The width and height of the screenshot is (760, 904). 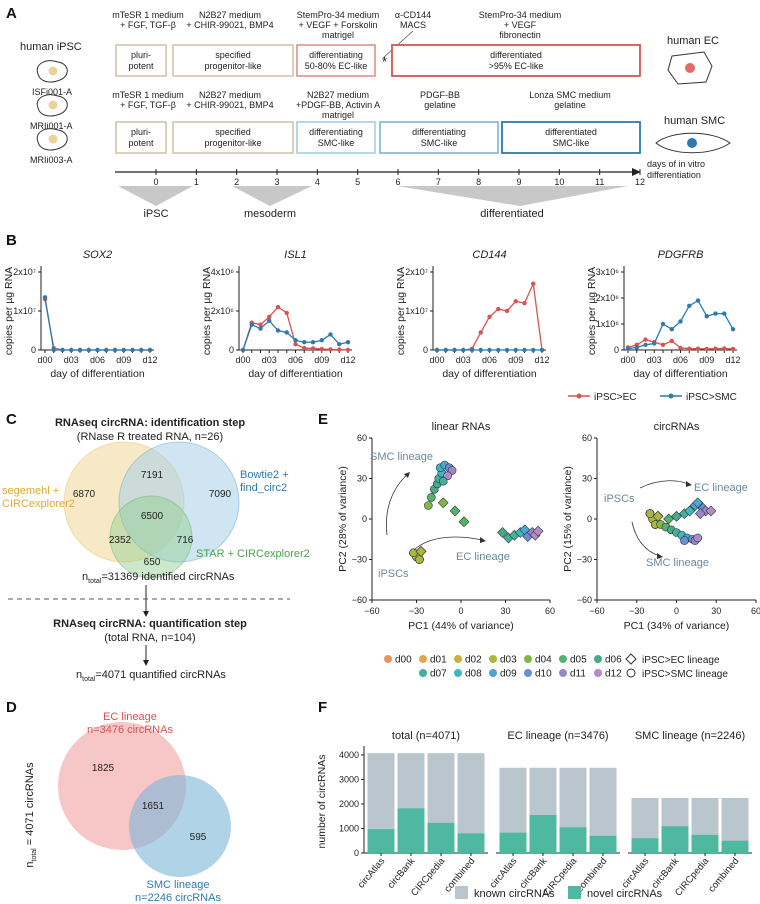 I want to click on e-legend-day: d09, so click(x=508, y=674).